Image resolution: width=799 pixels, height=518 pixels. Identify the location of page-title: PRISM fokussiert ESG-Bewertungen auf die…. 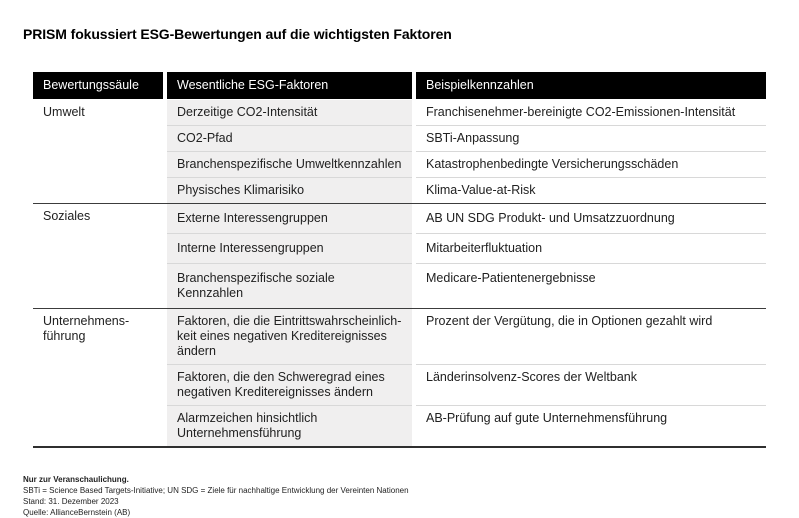
(237, 34).